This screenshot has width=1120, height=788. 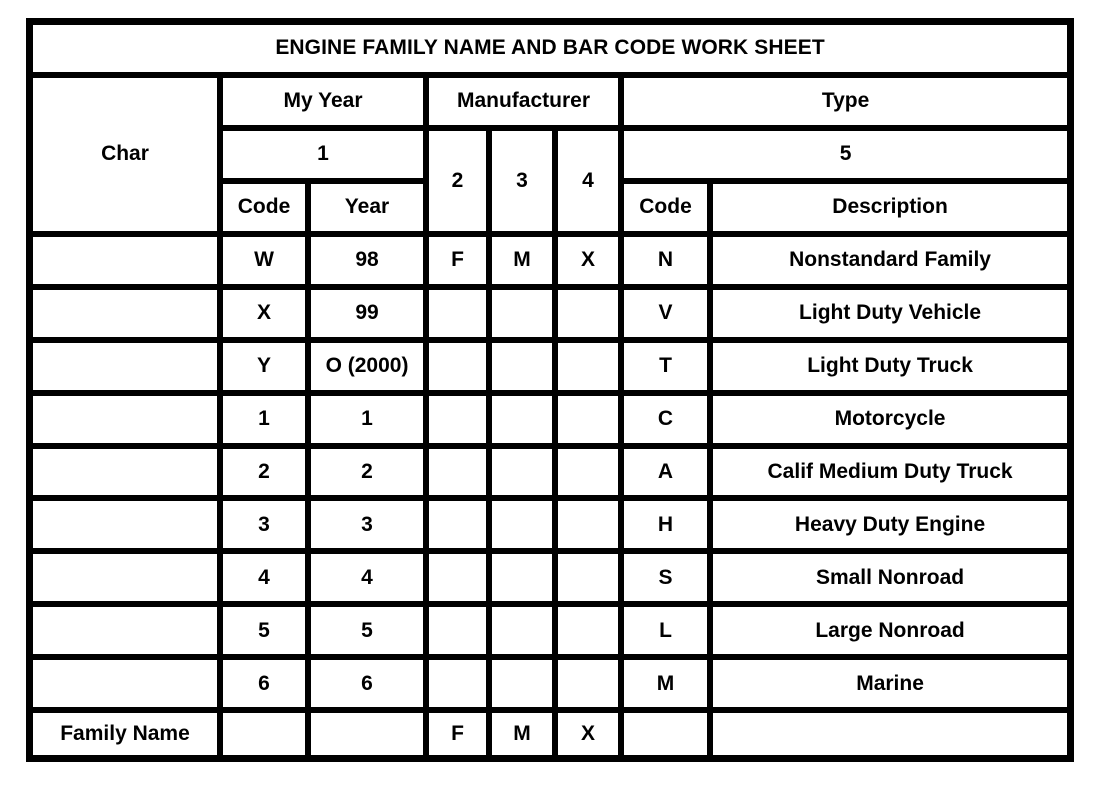 What do you see at coordinates (846, 104) in the screenshot?
I see `header-group-type: Type` at bounding box center [846, 104].